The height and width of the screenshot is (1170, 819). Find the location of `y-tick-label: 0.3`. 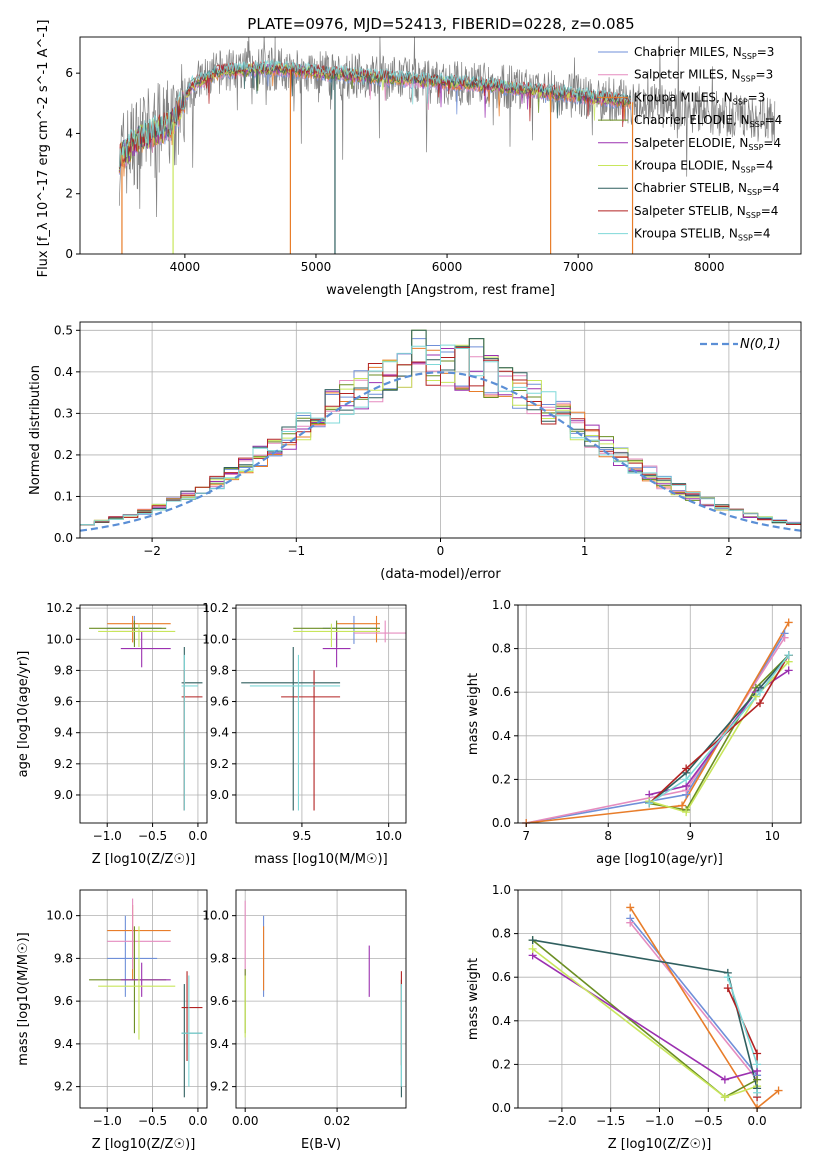

y-tick-label: 0.3 is located at coordinates (63, 413).